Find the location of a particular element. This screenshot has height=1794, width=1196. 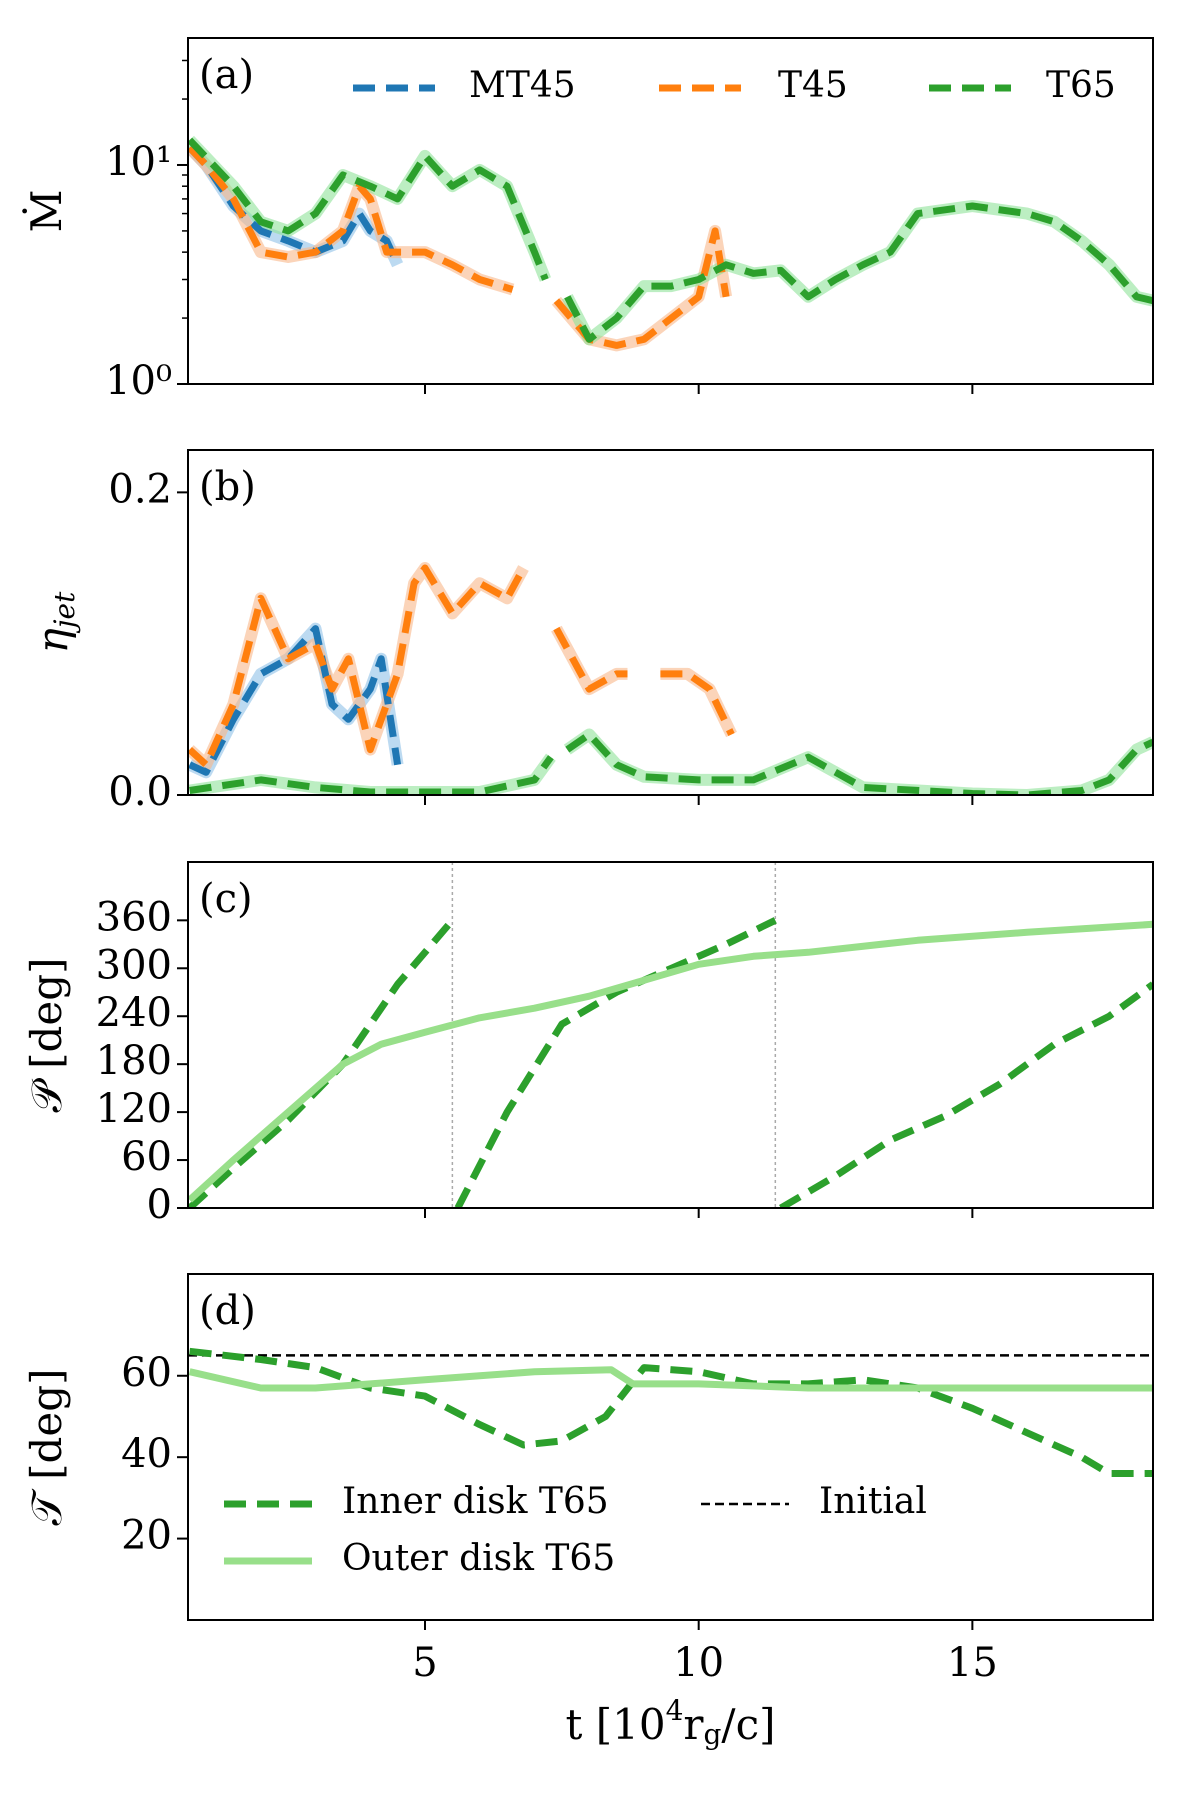

legend-label: Inner disk T65 is located at coordinates (475, 1501).